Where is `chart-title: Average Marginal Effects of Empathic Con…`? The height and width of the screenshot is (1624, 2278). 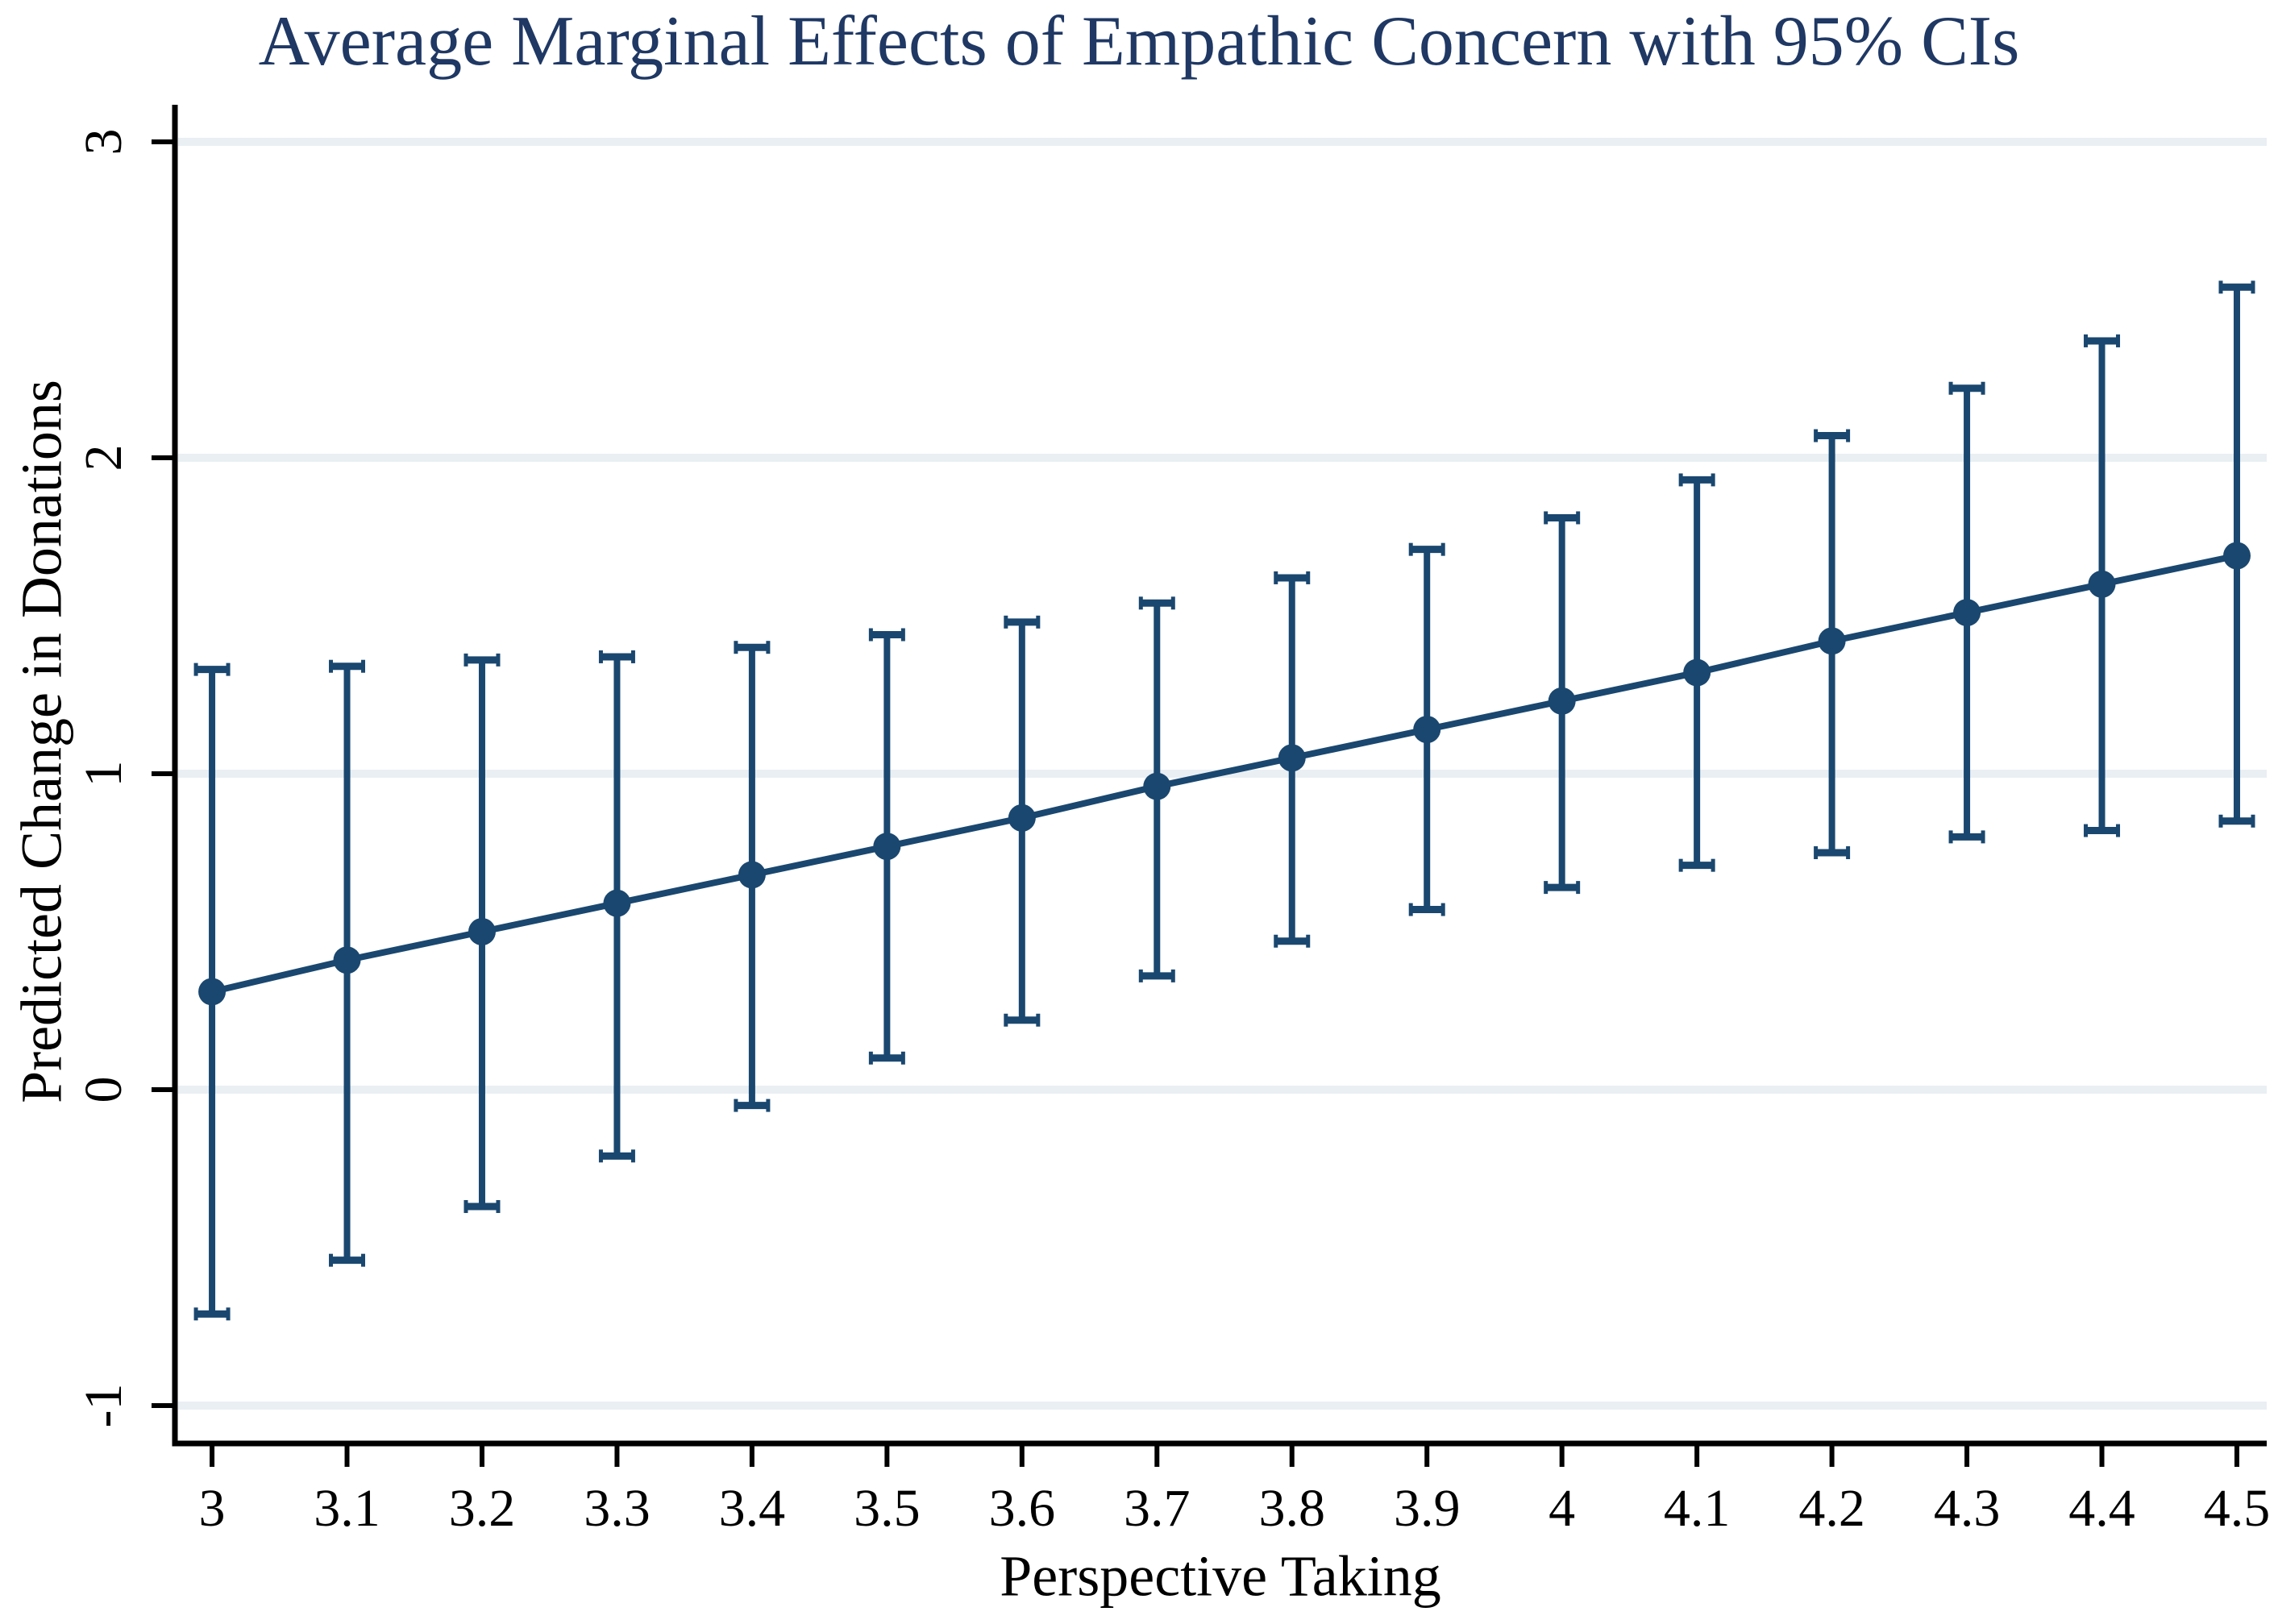
chart-title: Average Marginal Effects of Empathic Con… is located at coordinates (1139, 41).